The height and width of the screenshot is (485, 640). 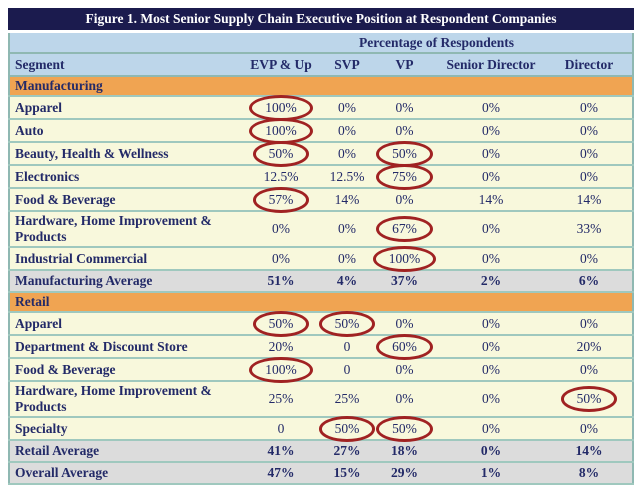 I want to click on value-cell: 1%, so click(x=491, y=473).